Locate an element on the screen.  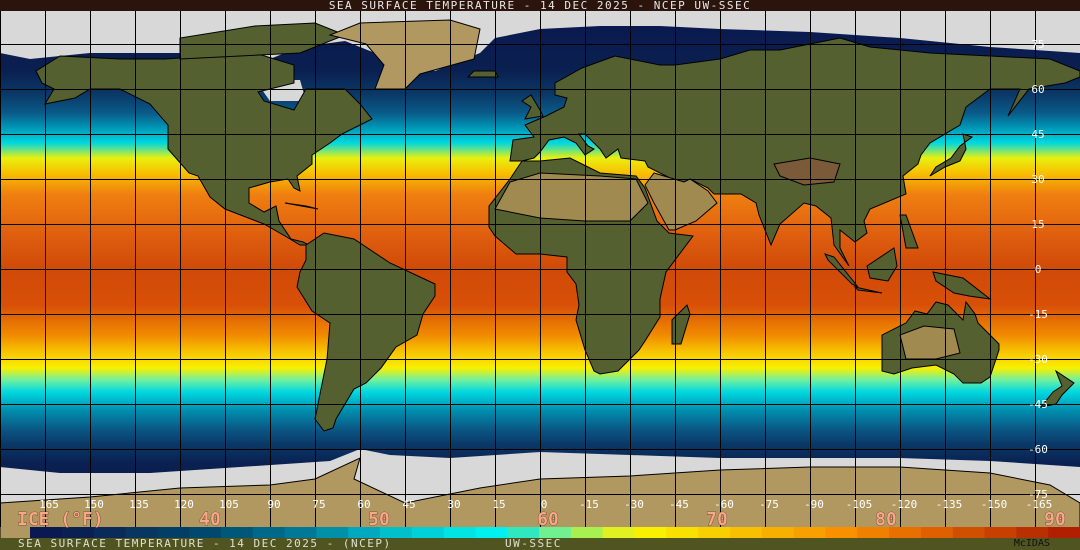
color-bar is located at coordinates (555, 532).